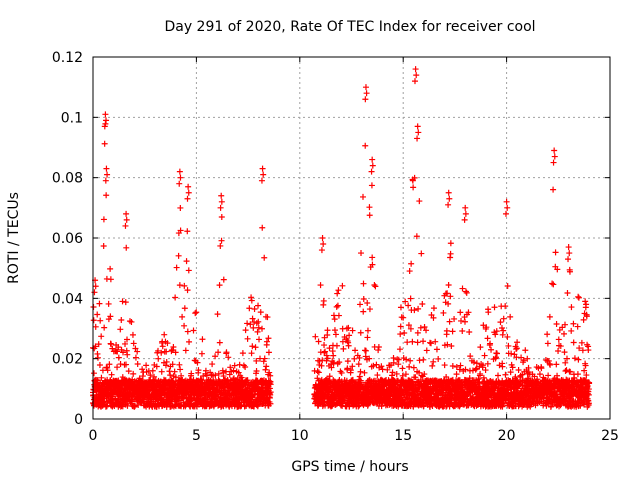  What do you see at coordinates (67, 58) in the screenshot?
I see `y-tick-label: 0.12` at bounding box center [67, 58].